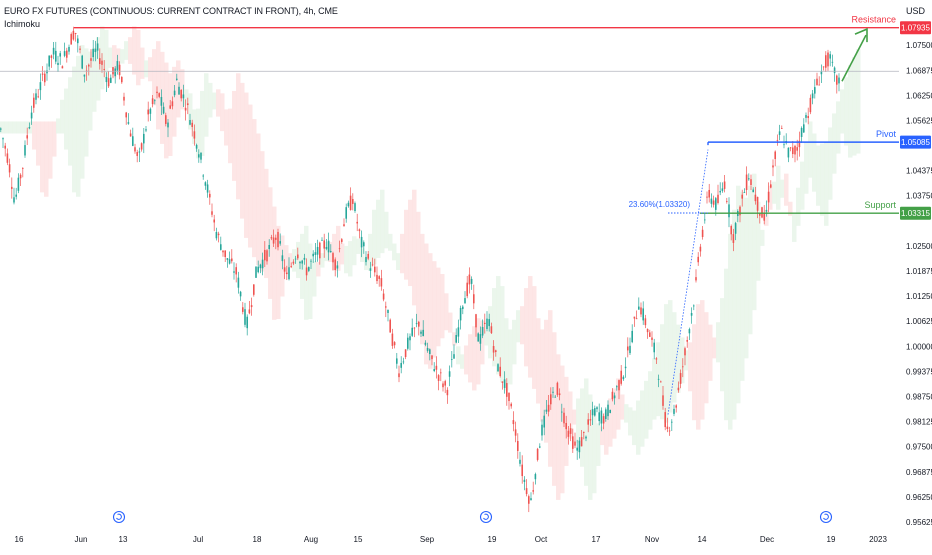 This screenshot has width=932, height=555. I want to click on x-tick-label: Aug, so click(311, 539).